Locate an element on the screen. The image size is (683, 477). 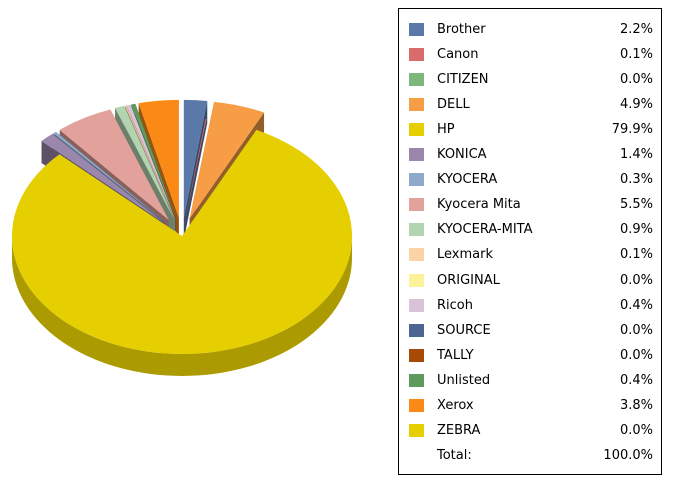
legend-value: 2.2% is located at coordinates (636, 29).